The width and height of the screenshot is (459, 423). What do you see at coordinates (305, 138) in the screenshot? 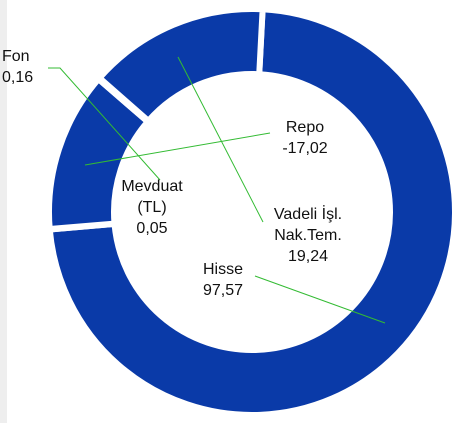
I see `slice-label: Repo -17,02` at bounding box center [305, 138].